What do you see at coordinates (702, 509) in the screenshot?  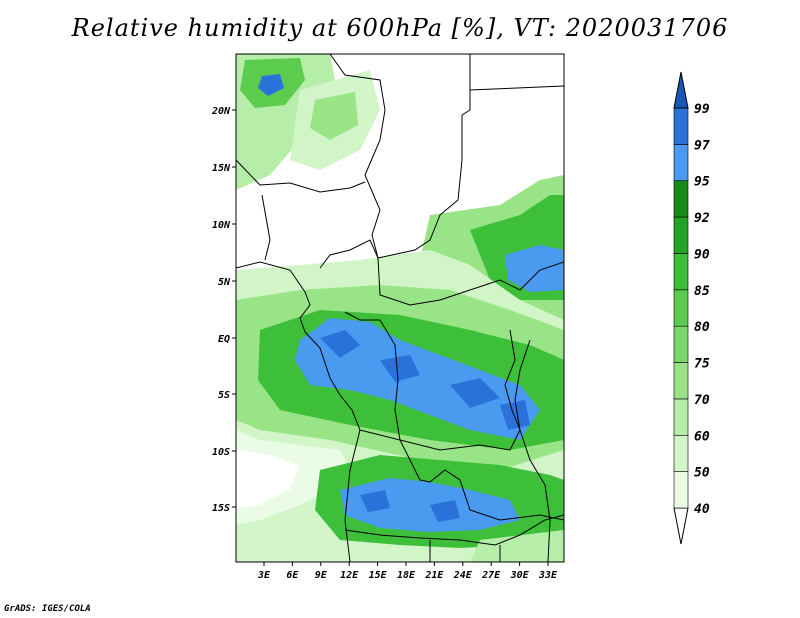 I see `colorbar-level-label: 40` at bounding box center [702, 509].